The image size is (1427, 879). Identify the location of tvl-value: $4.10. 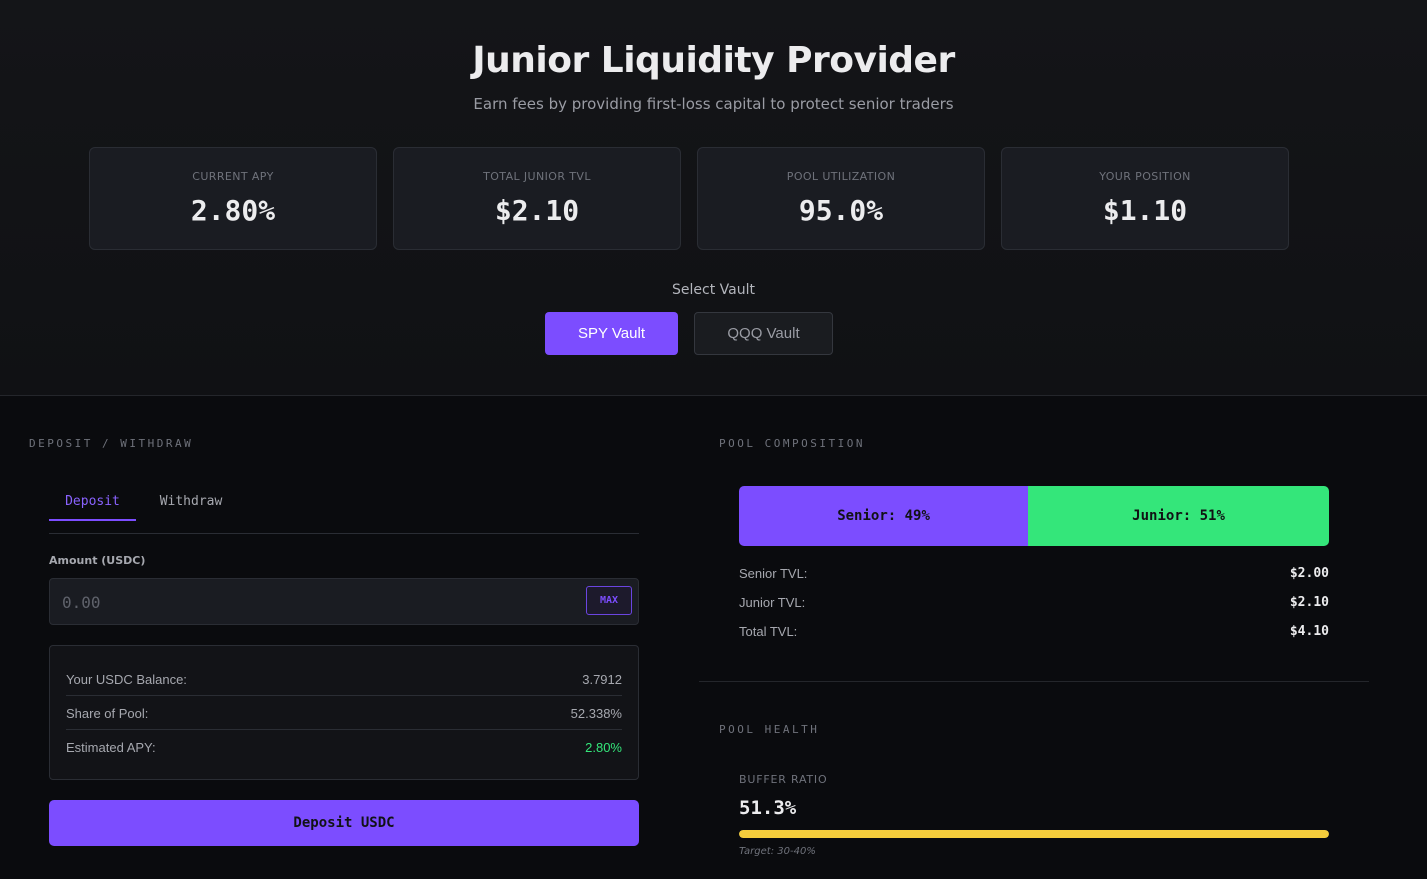
(1309, 631).